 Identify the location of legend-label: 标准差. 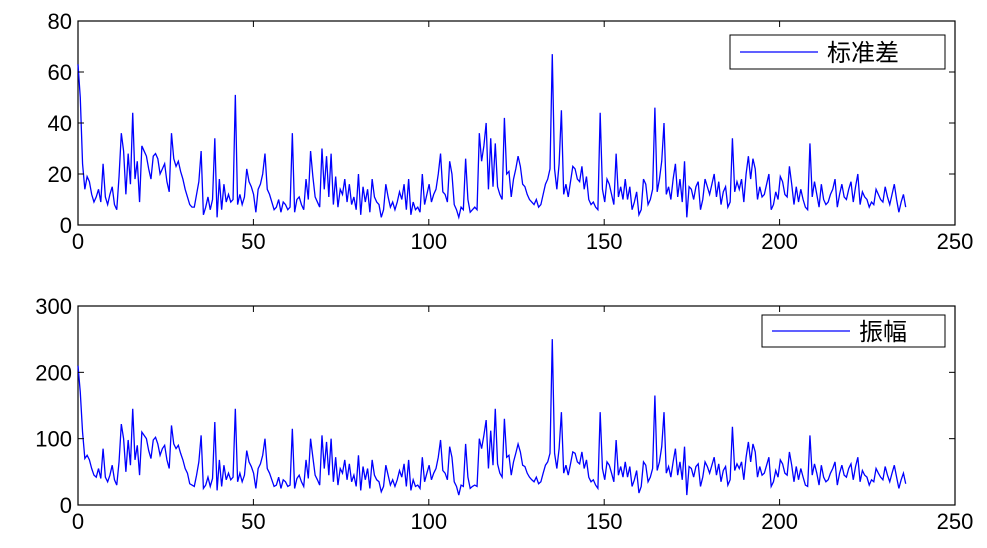
(863, 53).